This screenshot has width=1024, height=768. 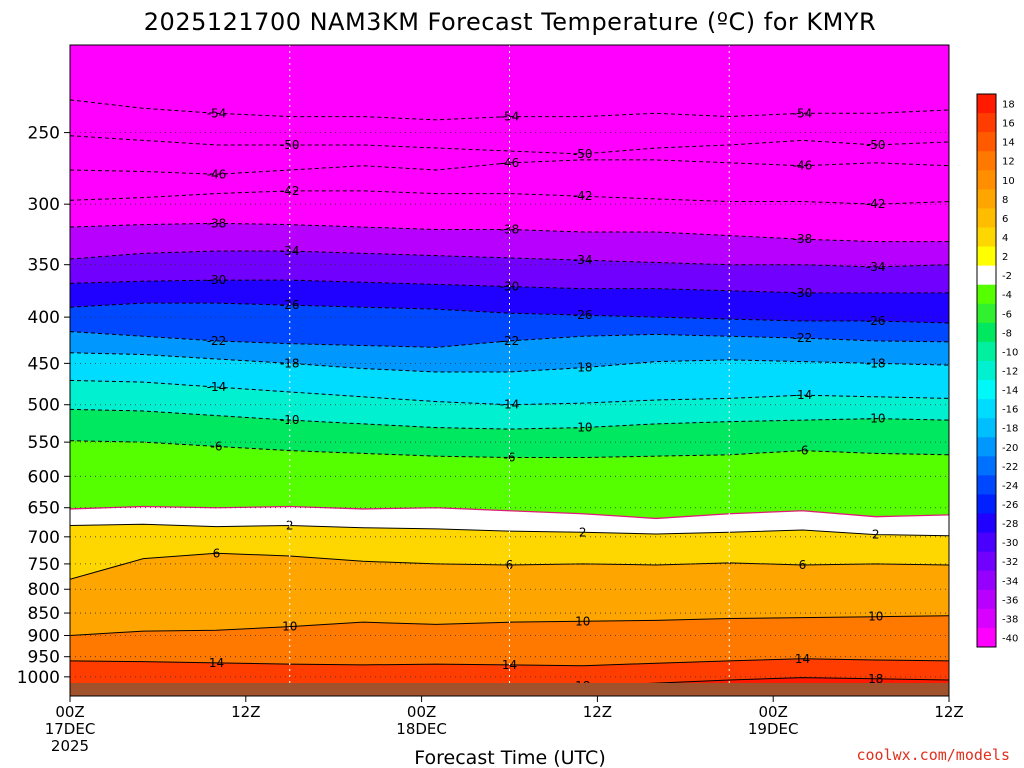 What do you see at coordinates (509, 512) in the screenshot?
I see `freezing-contour` at bounding box center [509, 512].